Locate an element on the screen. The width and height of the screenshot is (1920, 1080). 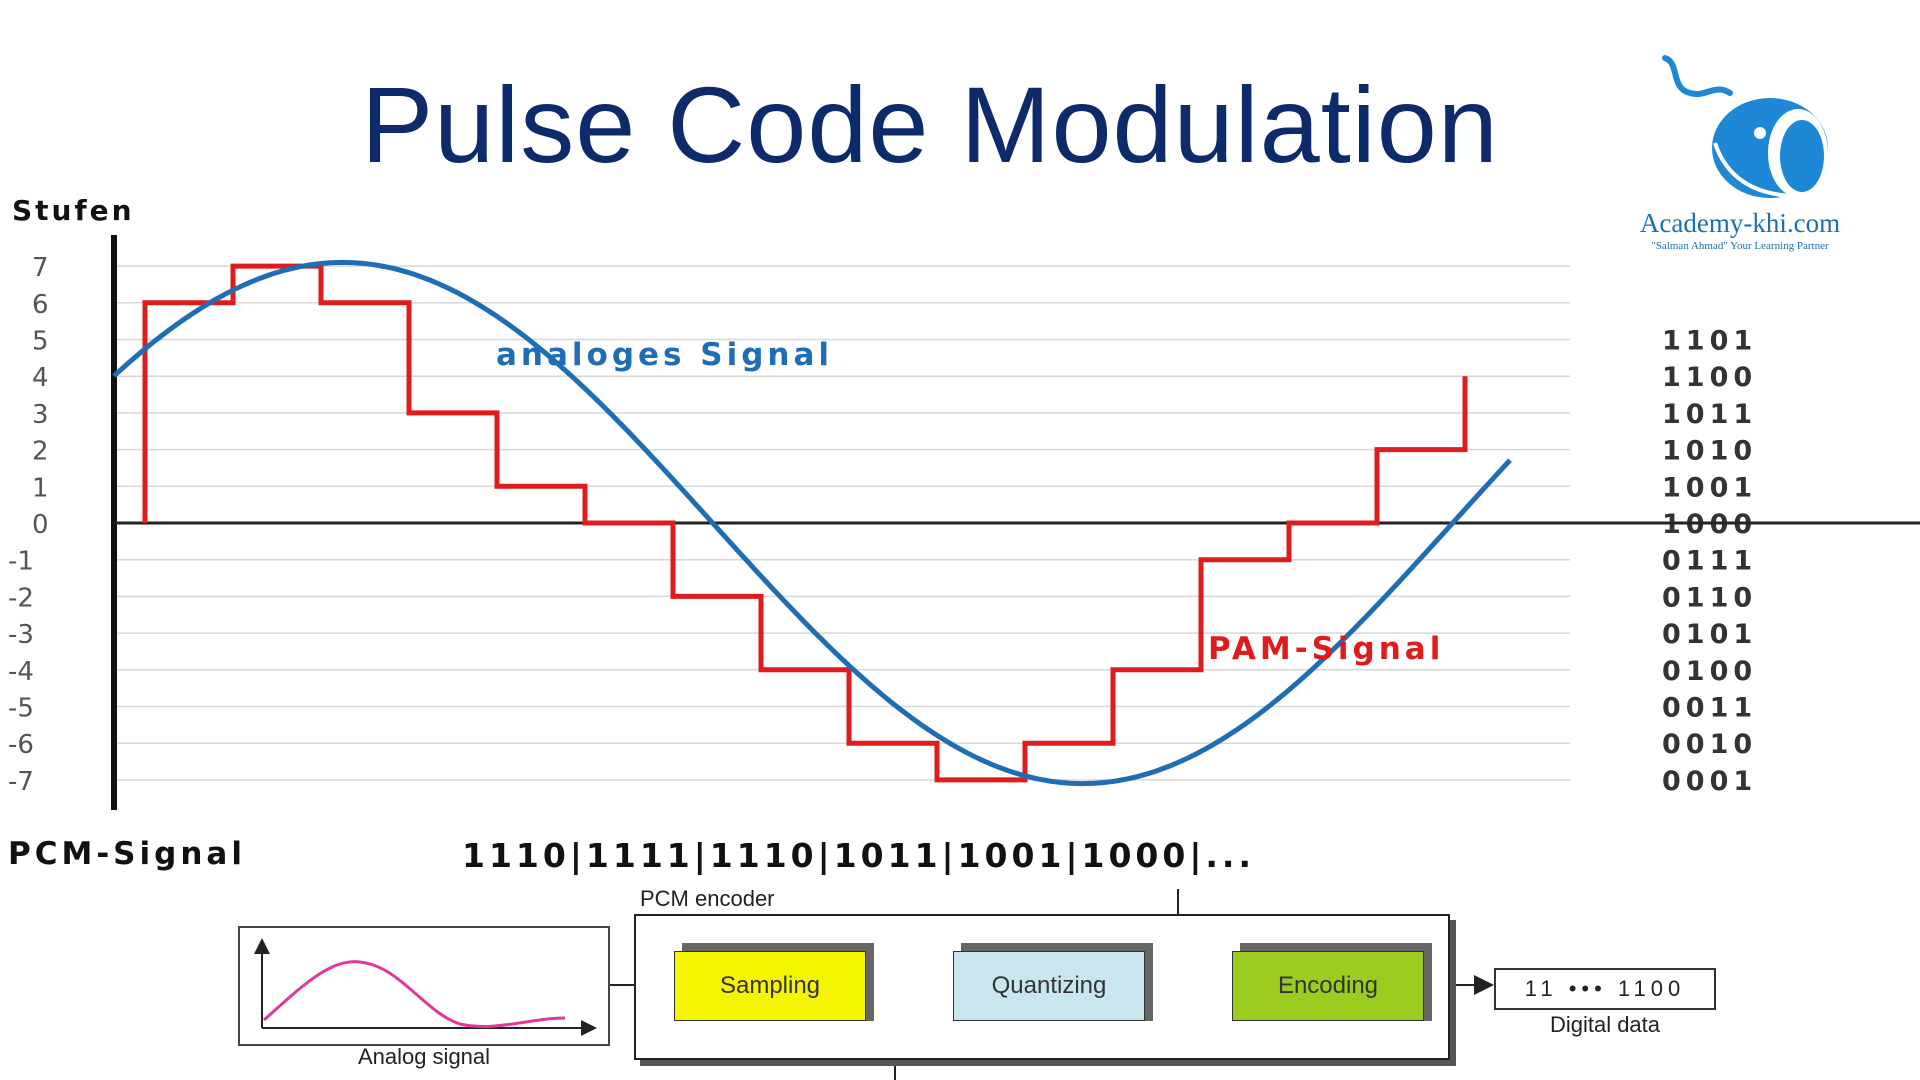
code-label: 1011 is located at coordinates (1709, 414).